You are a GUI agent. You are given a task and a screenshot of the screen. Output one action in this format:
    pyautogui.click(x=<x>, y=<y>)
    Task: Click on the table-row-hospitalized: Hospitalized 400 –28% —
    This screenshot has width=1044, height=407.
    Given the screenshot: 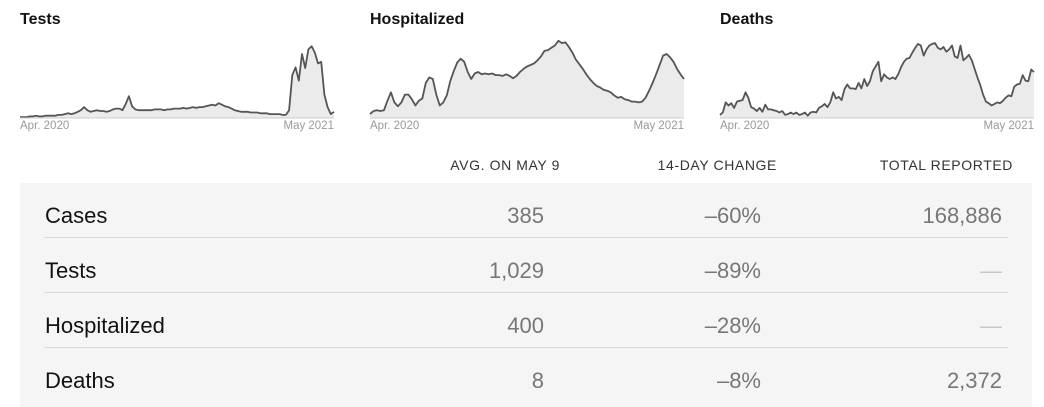 What is the action you would take?
    pyautogui.click(x=526, y=320)
    